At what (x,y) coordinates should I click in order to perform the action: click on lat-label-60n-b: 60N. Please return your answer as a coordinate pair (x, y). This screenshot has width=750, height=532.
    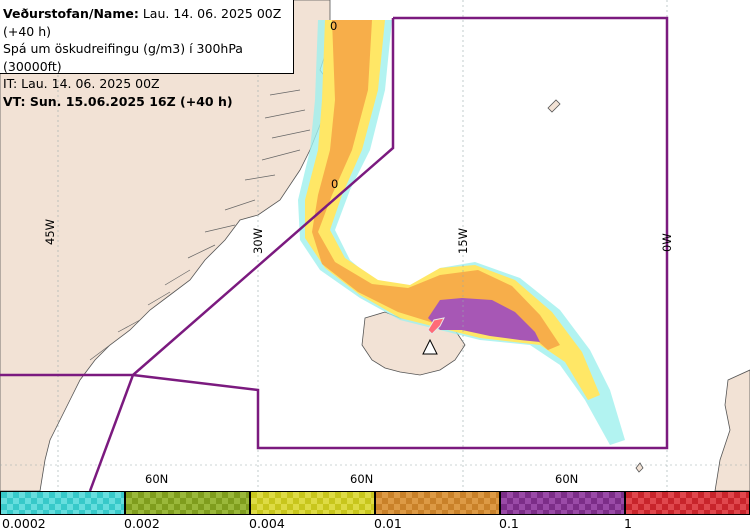
    Looking at the image, I should click on (361, 479).